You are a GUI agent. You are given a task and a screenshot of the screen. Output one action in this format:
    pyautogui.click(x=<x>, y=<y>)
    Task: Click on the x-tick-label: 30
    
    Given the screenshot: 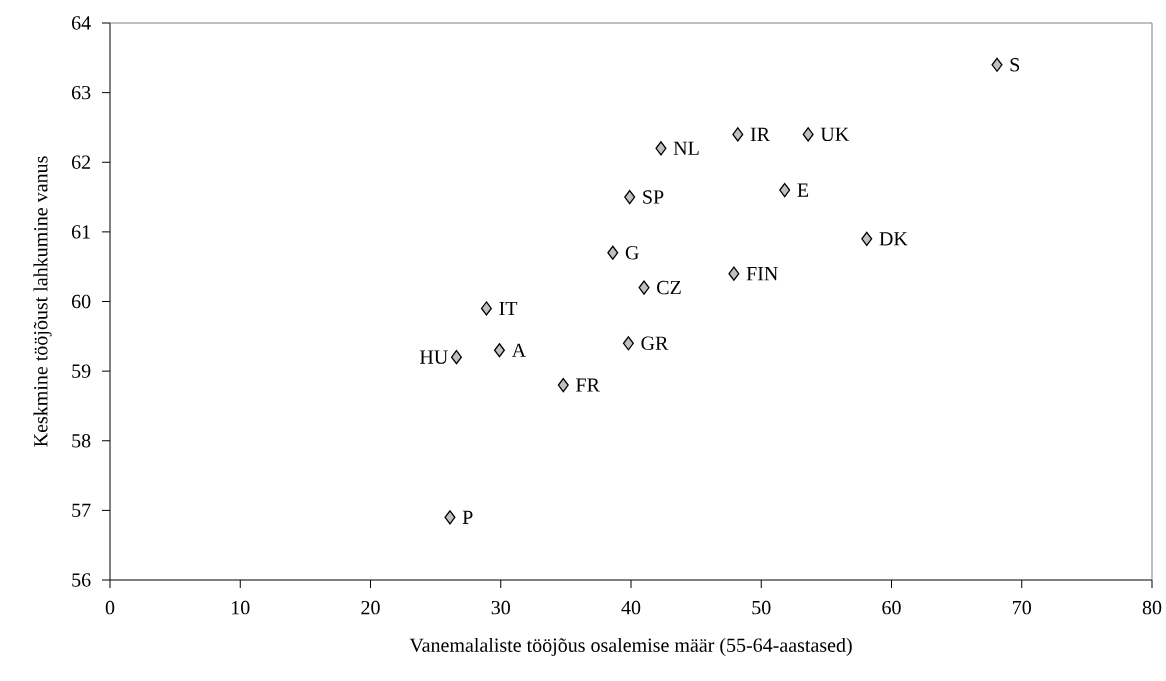 What is the action you would take?
    pyautogui.click(x=500, y=607)
    